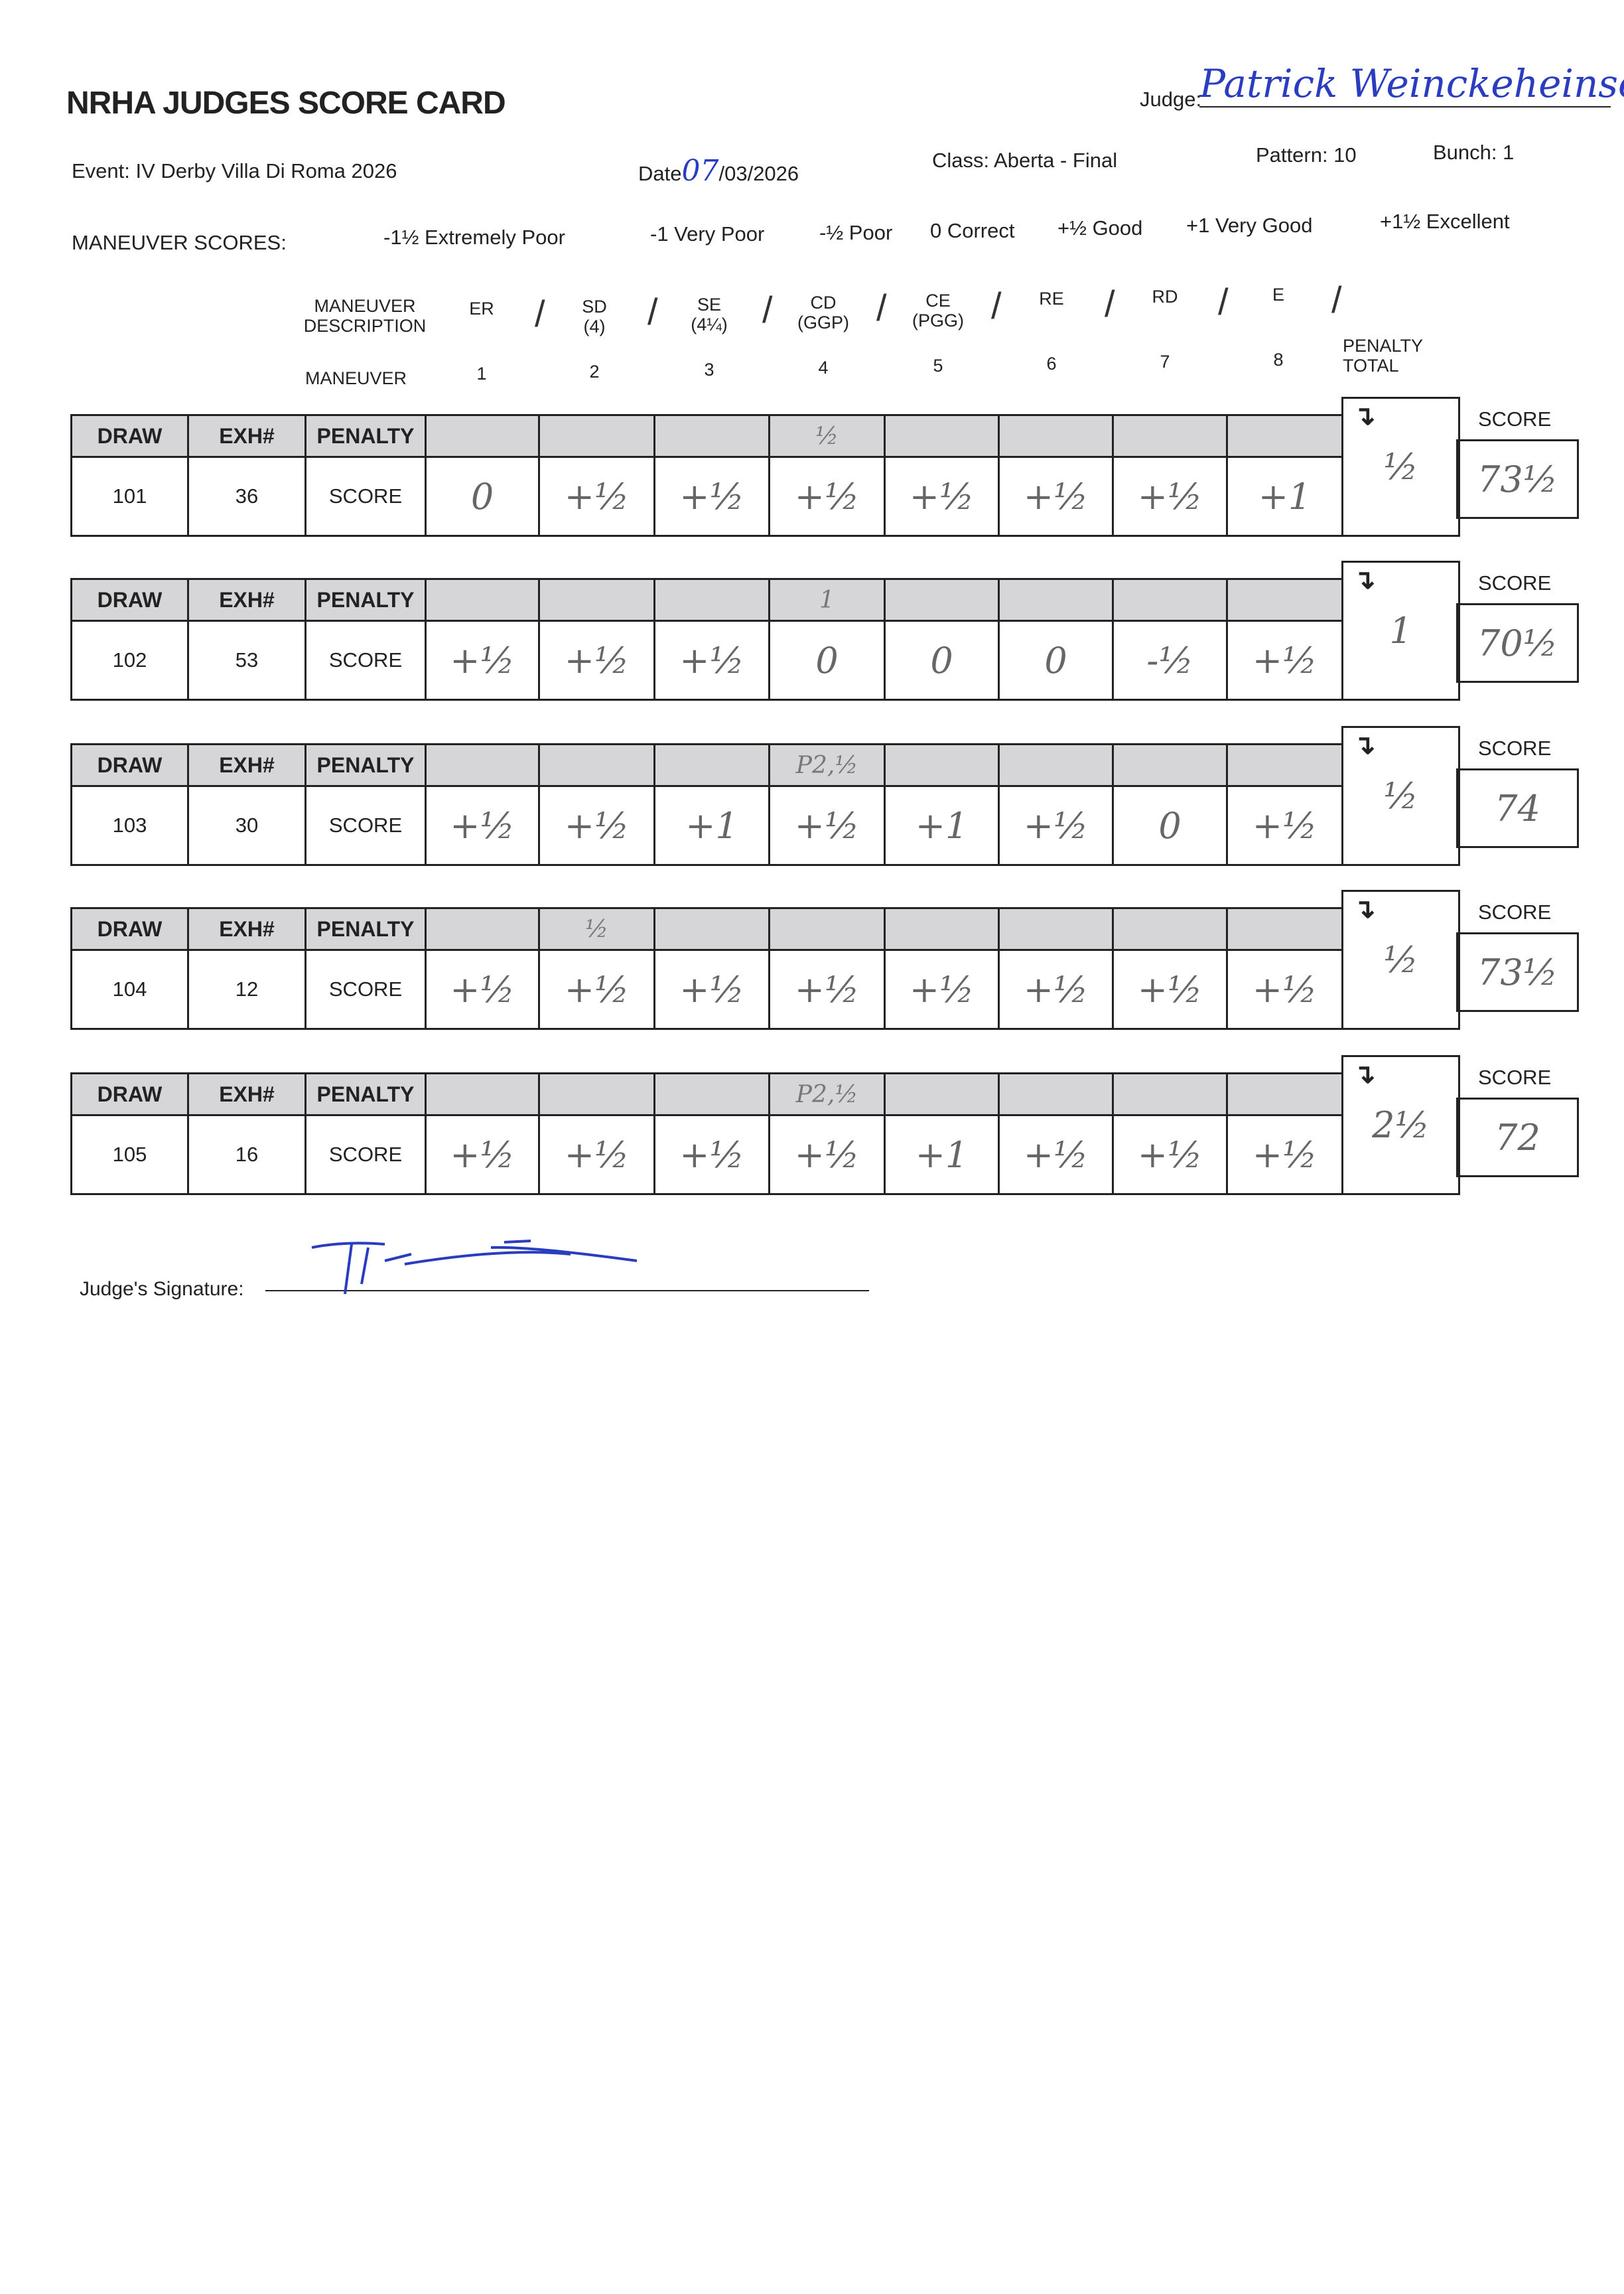 The width and height of the screenshot is (1624, 2294). I want to click on penalty-total-cell: 1, so click(1400, 631).